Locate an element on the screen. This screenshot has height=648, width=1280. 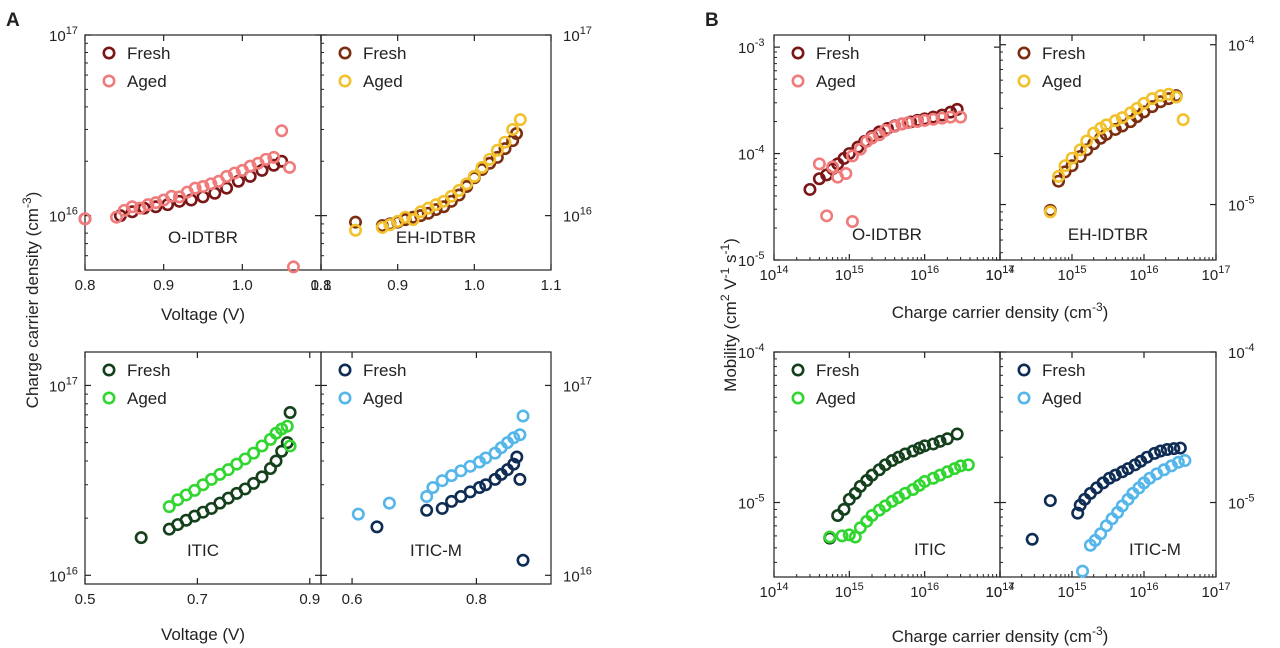
b-ylabel-p3: -1 is located at coordinates (725, 272).